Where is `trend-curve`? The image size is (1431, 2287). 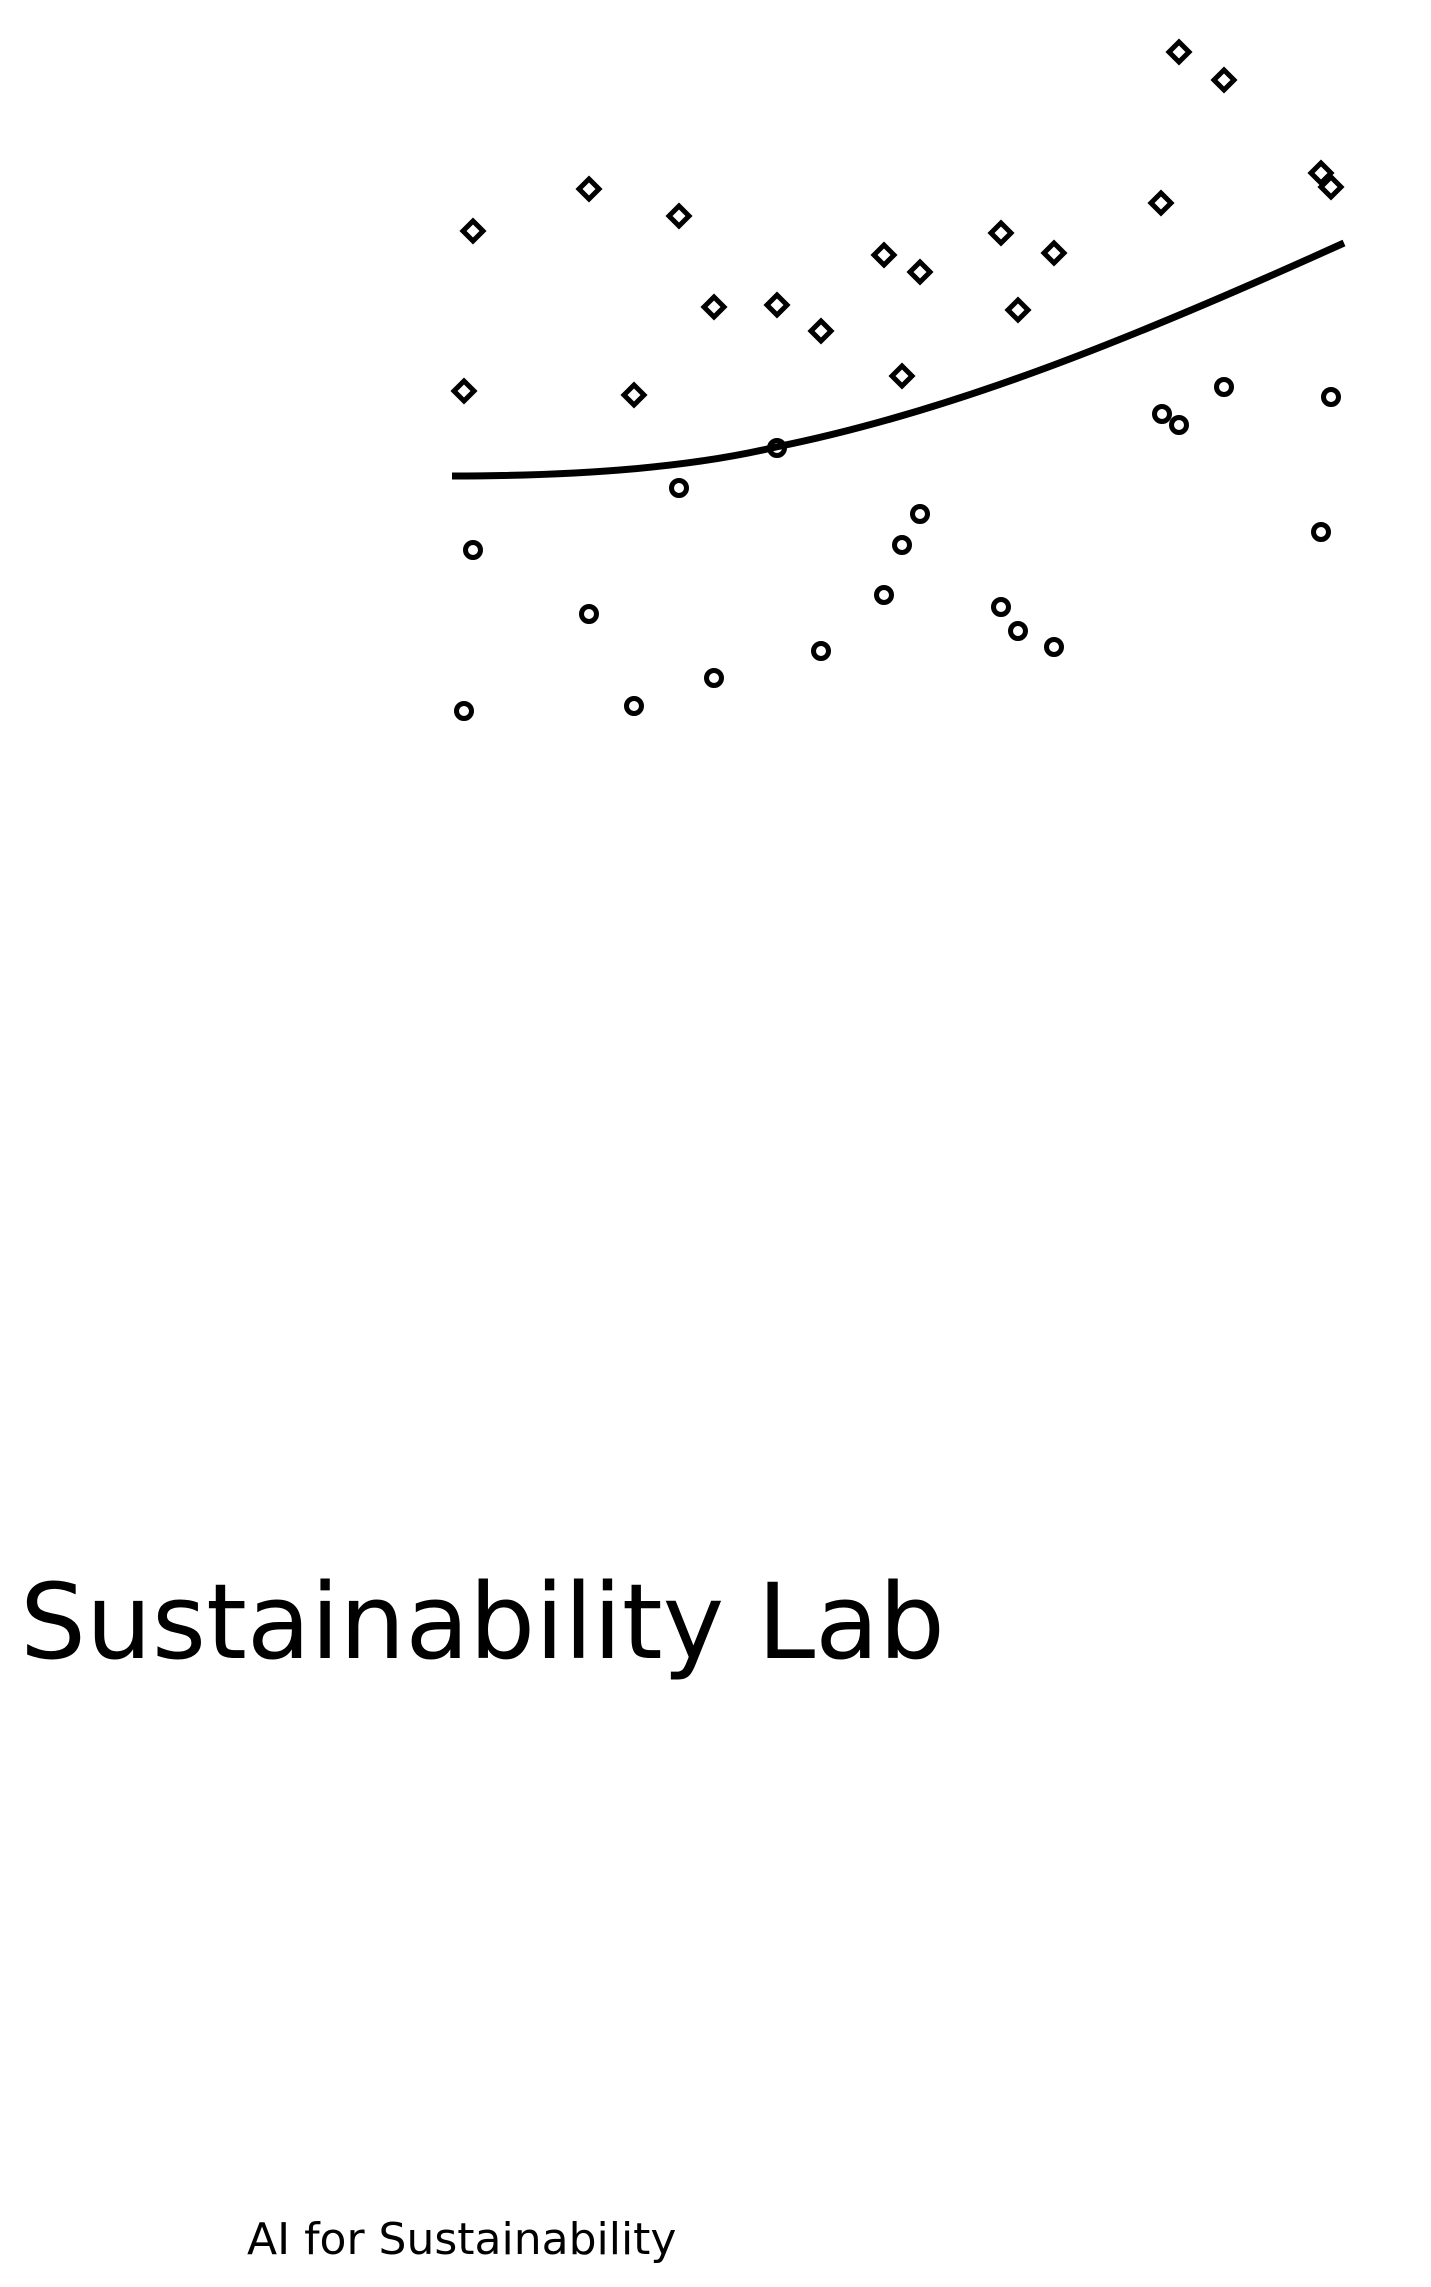 trend-curve is located at coordinates (898, 359).